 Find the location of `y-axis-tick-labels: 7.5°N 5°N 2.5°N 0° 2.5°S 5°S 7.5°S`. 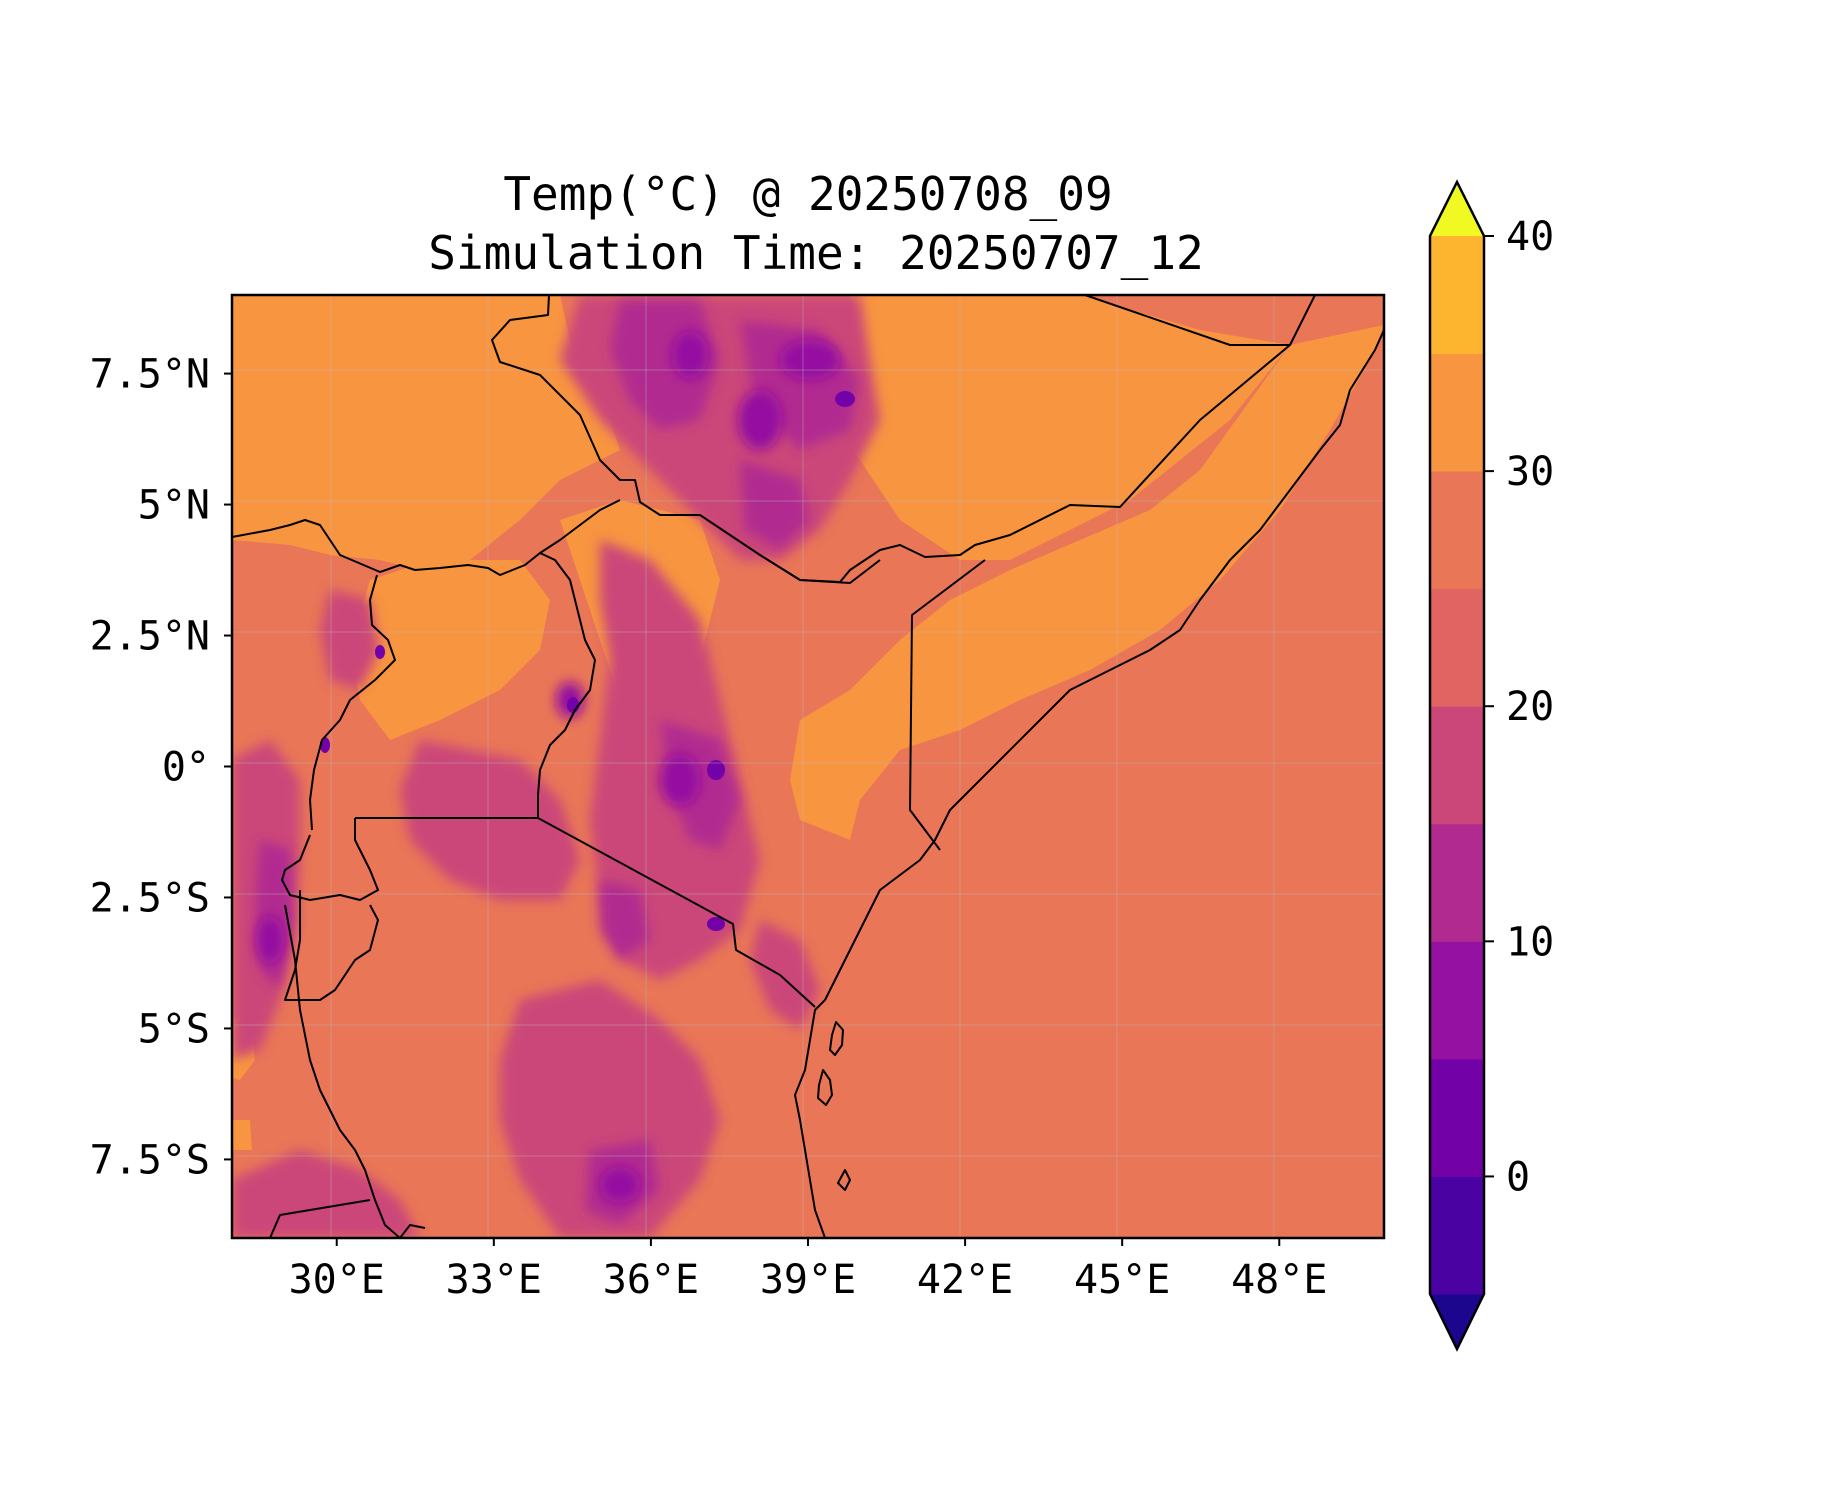

y-axis-tick-labels: 7.5°N 5°N 2.5°N 0° 2.5°S 5°S 7.5°S is located at coordinates (161, 767).